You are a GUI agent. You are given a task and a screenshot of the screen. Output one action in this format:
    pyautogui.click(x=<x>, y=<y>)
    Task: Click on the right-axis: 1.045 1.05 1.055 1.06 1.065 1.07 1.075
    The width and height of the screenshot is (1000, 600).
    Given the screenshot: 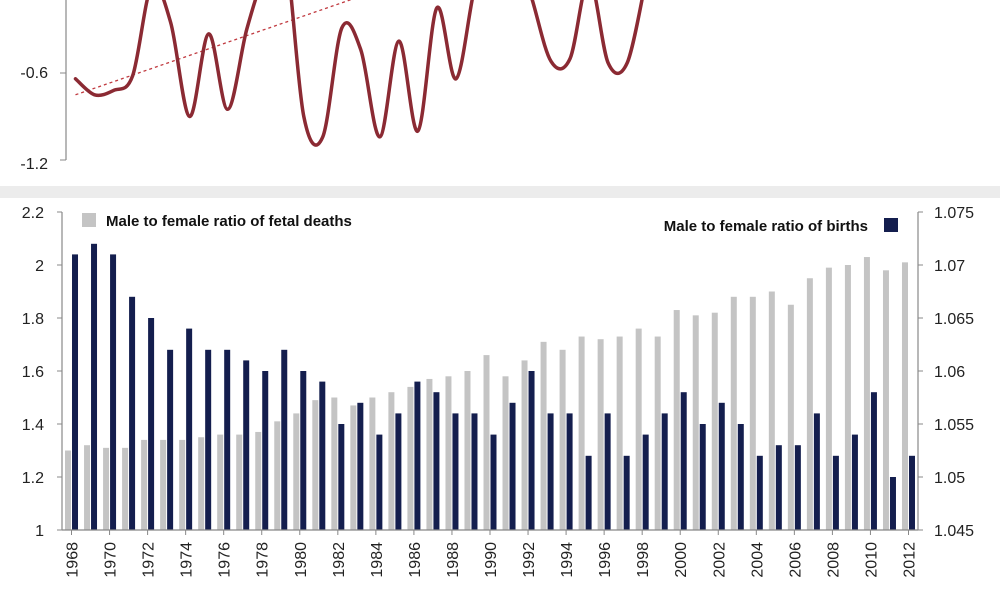 What is the action you would take?
    pyautogui.click(x=946, y=372)
    